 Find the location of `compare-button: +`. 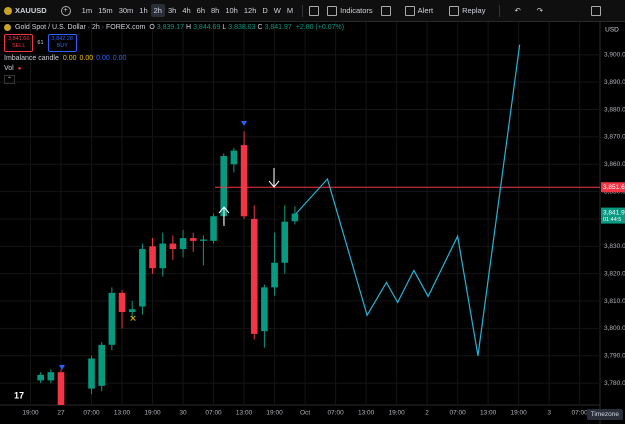

compare-button: + is located at coordinates (65, 10).